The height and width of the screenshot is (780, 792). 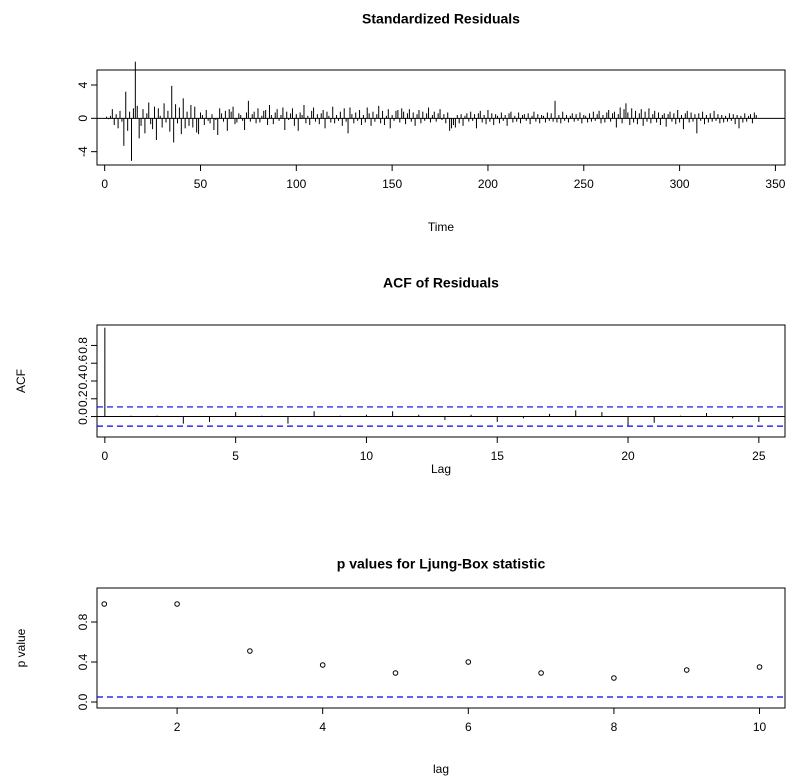 I want to click on chart-title: p values for Ljung-Box statistic, so click(x=441, y=564).